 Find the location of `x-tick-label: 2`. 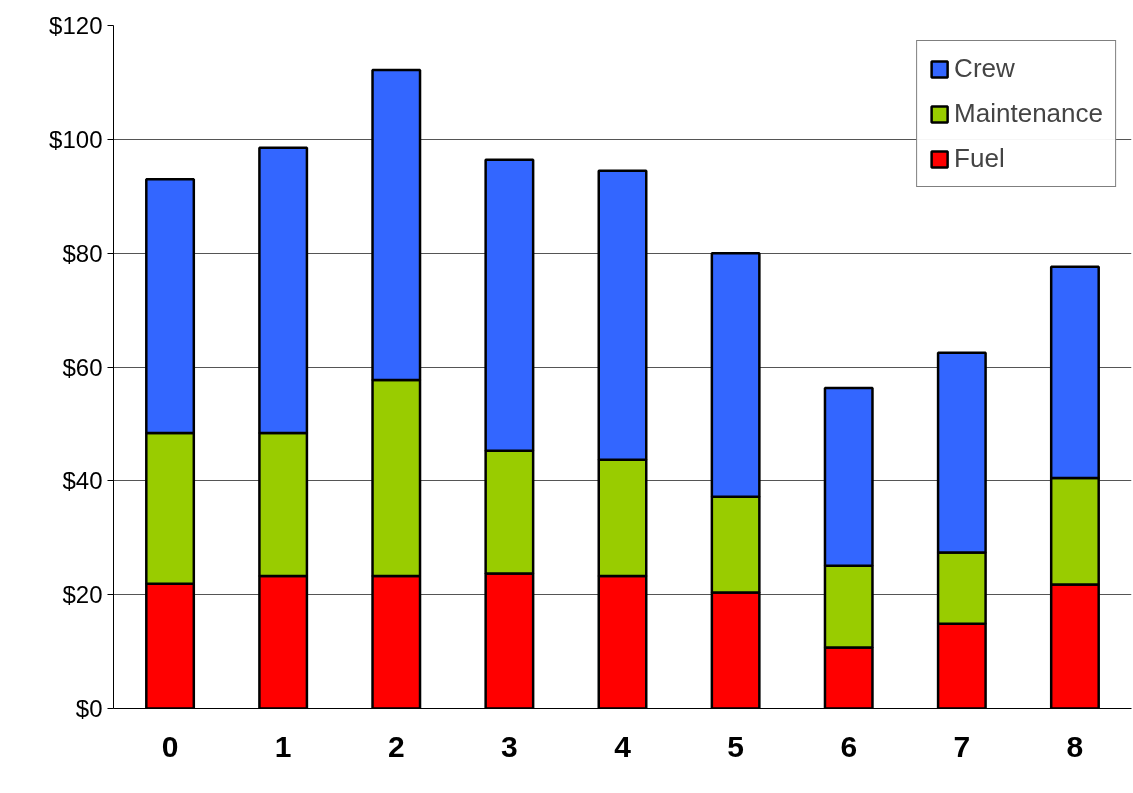

x-tick-label: 2 is located at coordinates (396, 746).